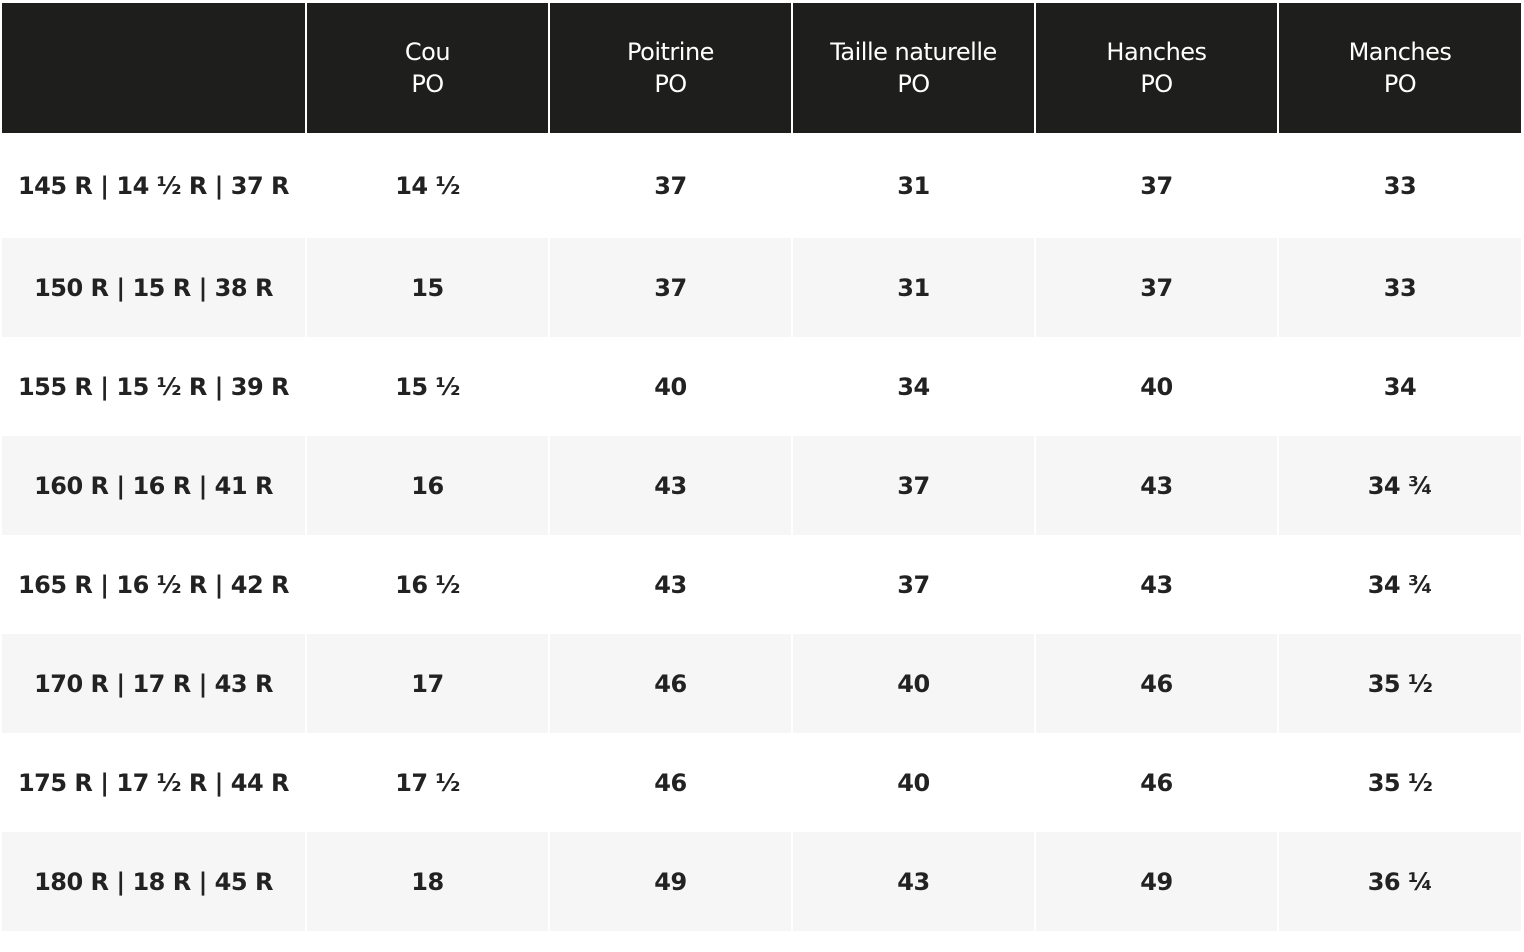  I want to click on value-cell: 17, so click(427, 683).